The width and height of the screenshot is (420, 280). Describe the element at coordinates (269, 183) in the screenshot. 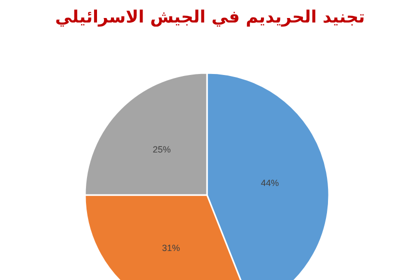

I see `data-label: 44%` at that location.